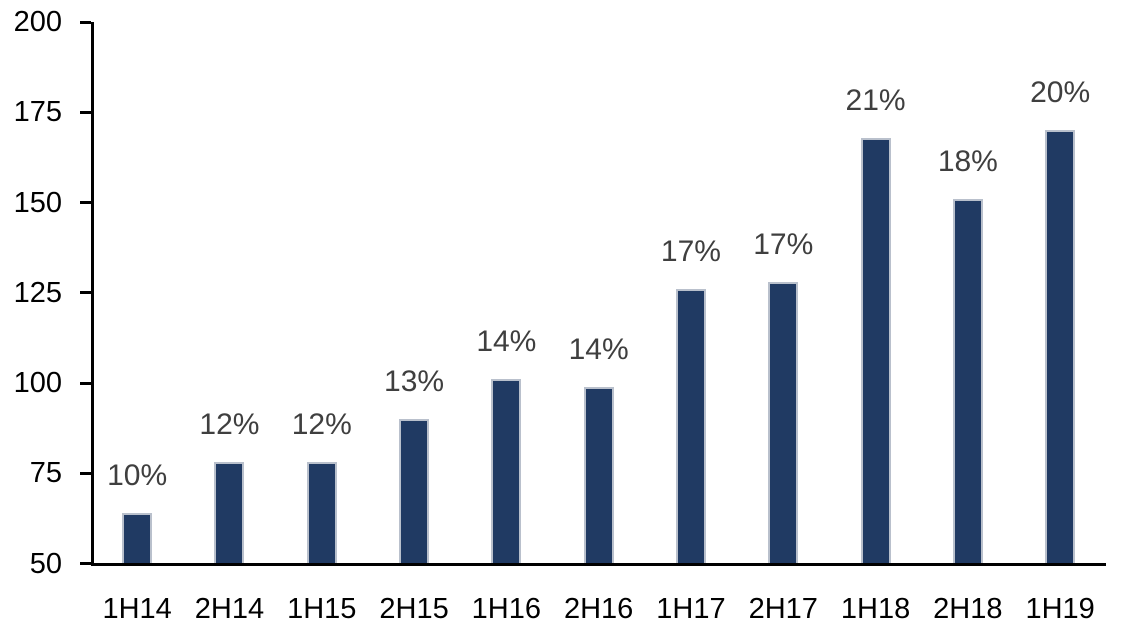  Describe the element at coordinates (414, 382) in the screenshot. I see `bar-value-label: 13%` at that location.